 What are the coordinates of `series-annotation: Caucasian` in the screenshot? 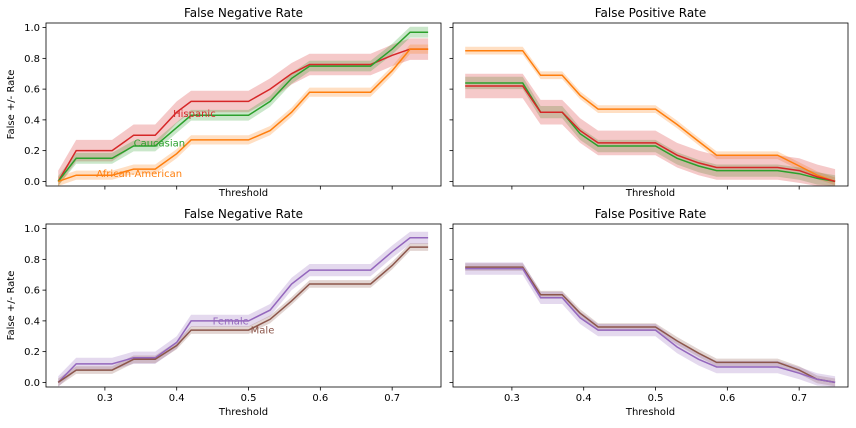 It's located at (160, 143).